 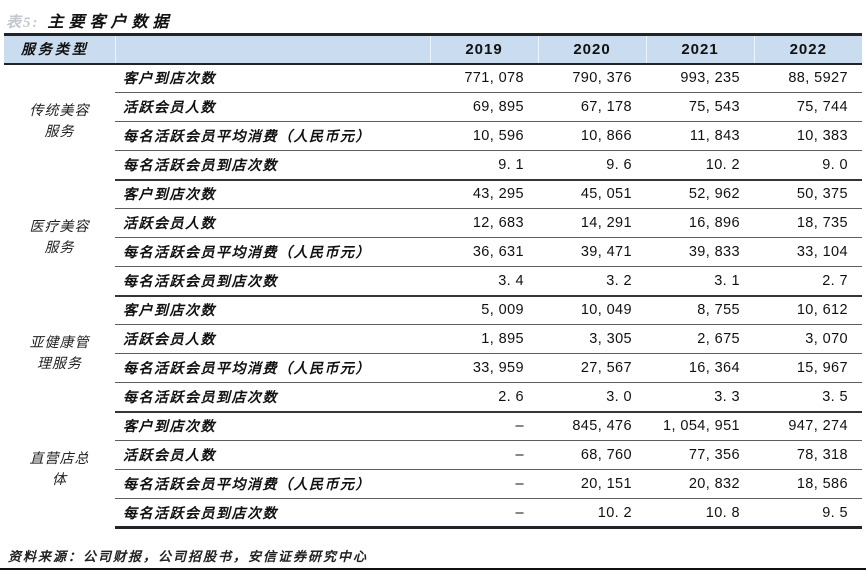 I want to click on header-service-type: 服务类型, so click(x=59, y=49).